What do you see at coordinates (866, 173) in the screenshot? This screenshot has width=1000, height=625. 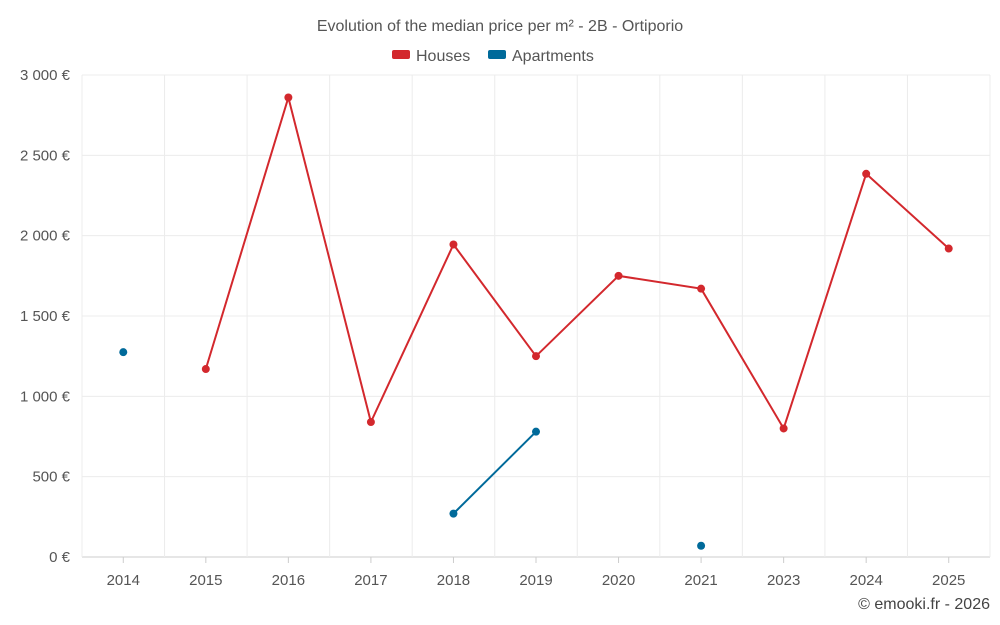 I see `data-point-houses-2024` at bounding box center [866, 173].